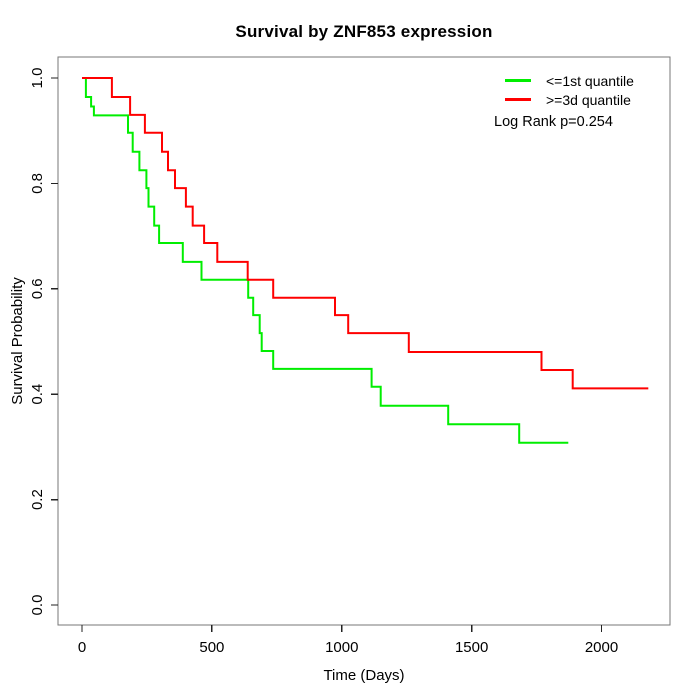 The image size is (700, 700). Describe the element at coordinates (37, 499) in the screenshot. I see `y-tick-label: 0.2` at that location.